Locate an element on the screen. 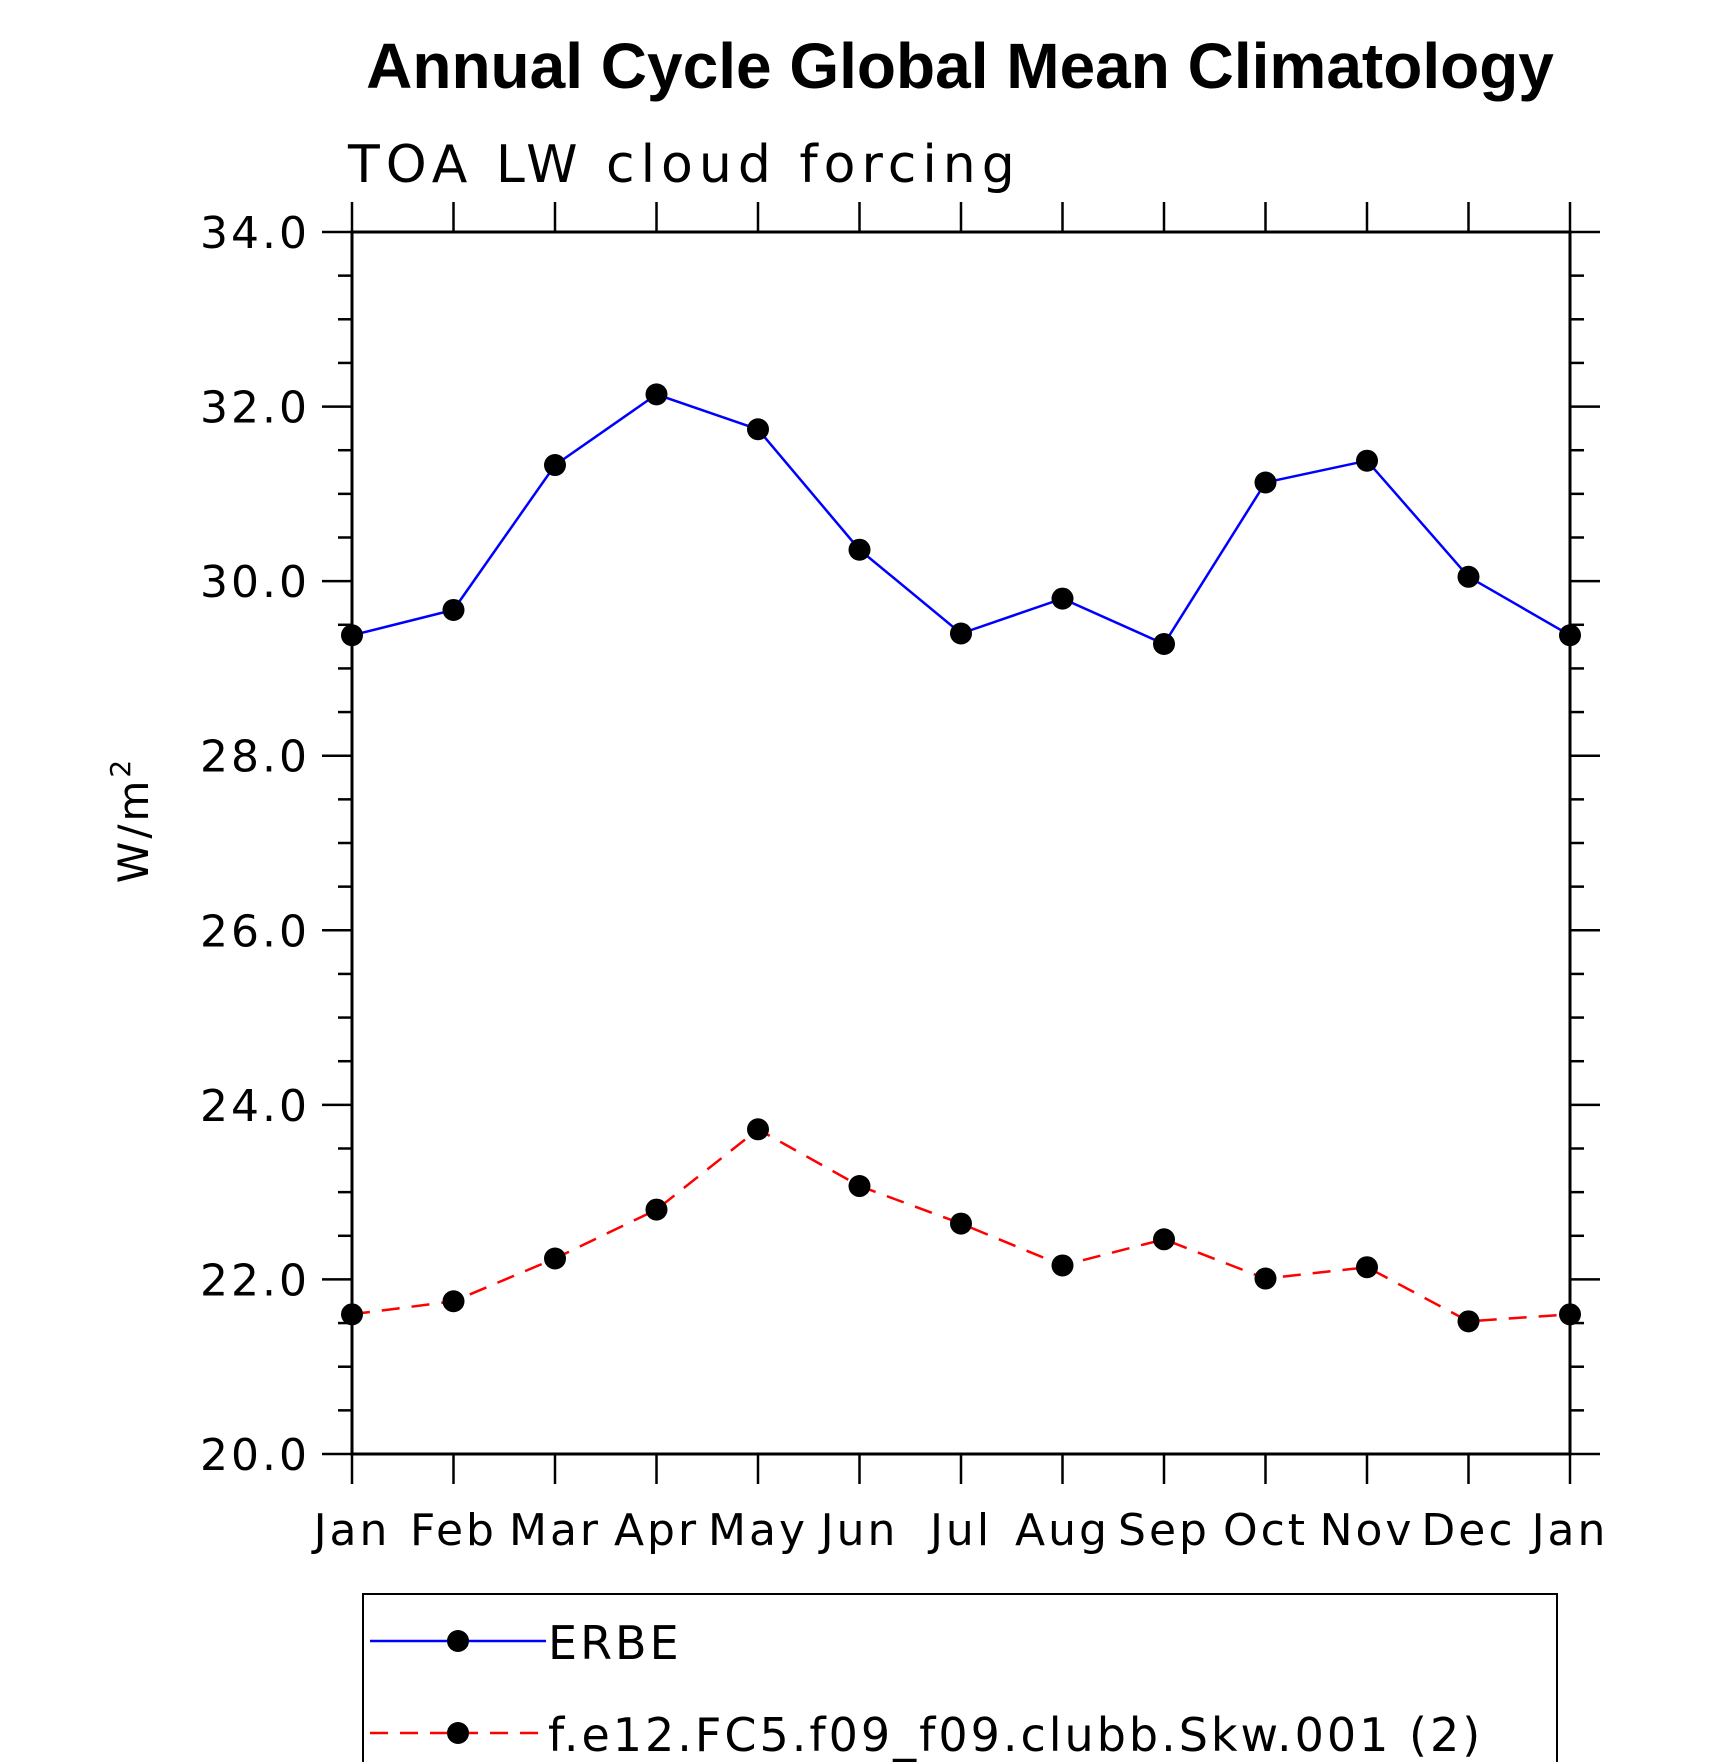  y-axis-label: W/m2 is located at coordinates (131, 820).